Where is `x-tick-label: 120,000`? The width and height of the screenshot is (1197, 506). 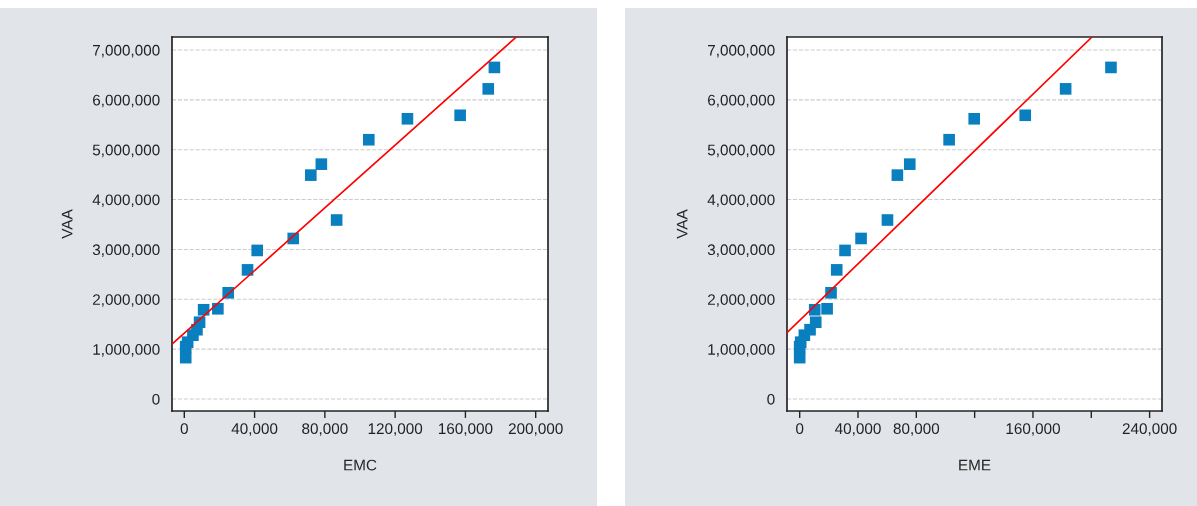 x-tick-label: 120,000 is located at coordinates (395, 429).